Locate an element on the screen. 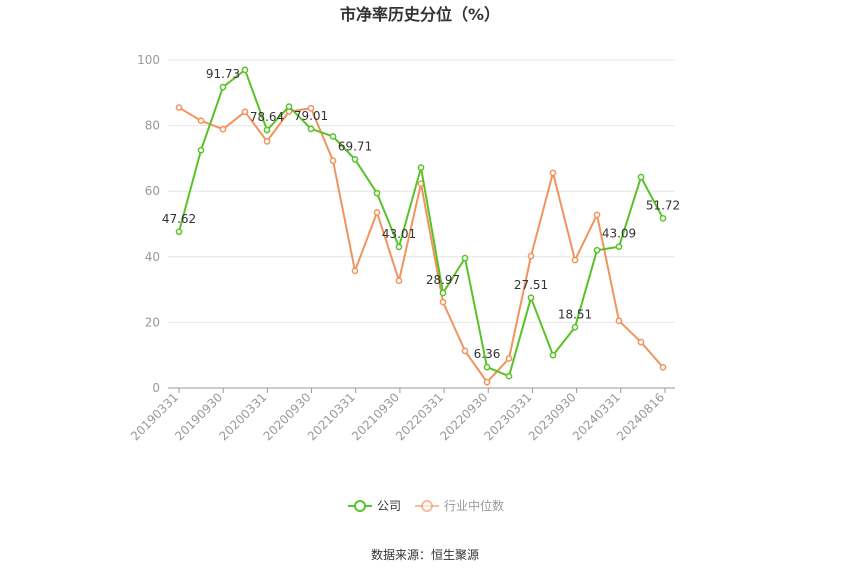  data-label: 91.73 is located at coordinates (223, 74).